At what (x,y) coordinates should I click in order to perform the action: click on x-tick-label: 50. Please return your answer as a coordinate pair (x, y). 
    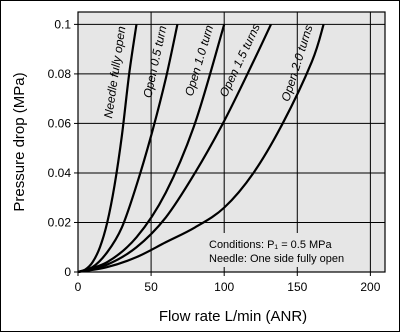
    Looking at the image, I should click on (151, 287).